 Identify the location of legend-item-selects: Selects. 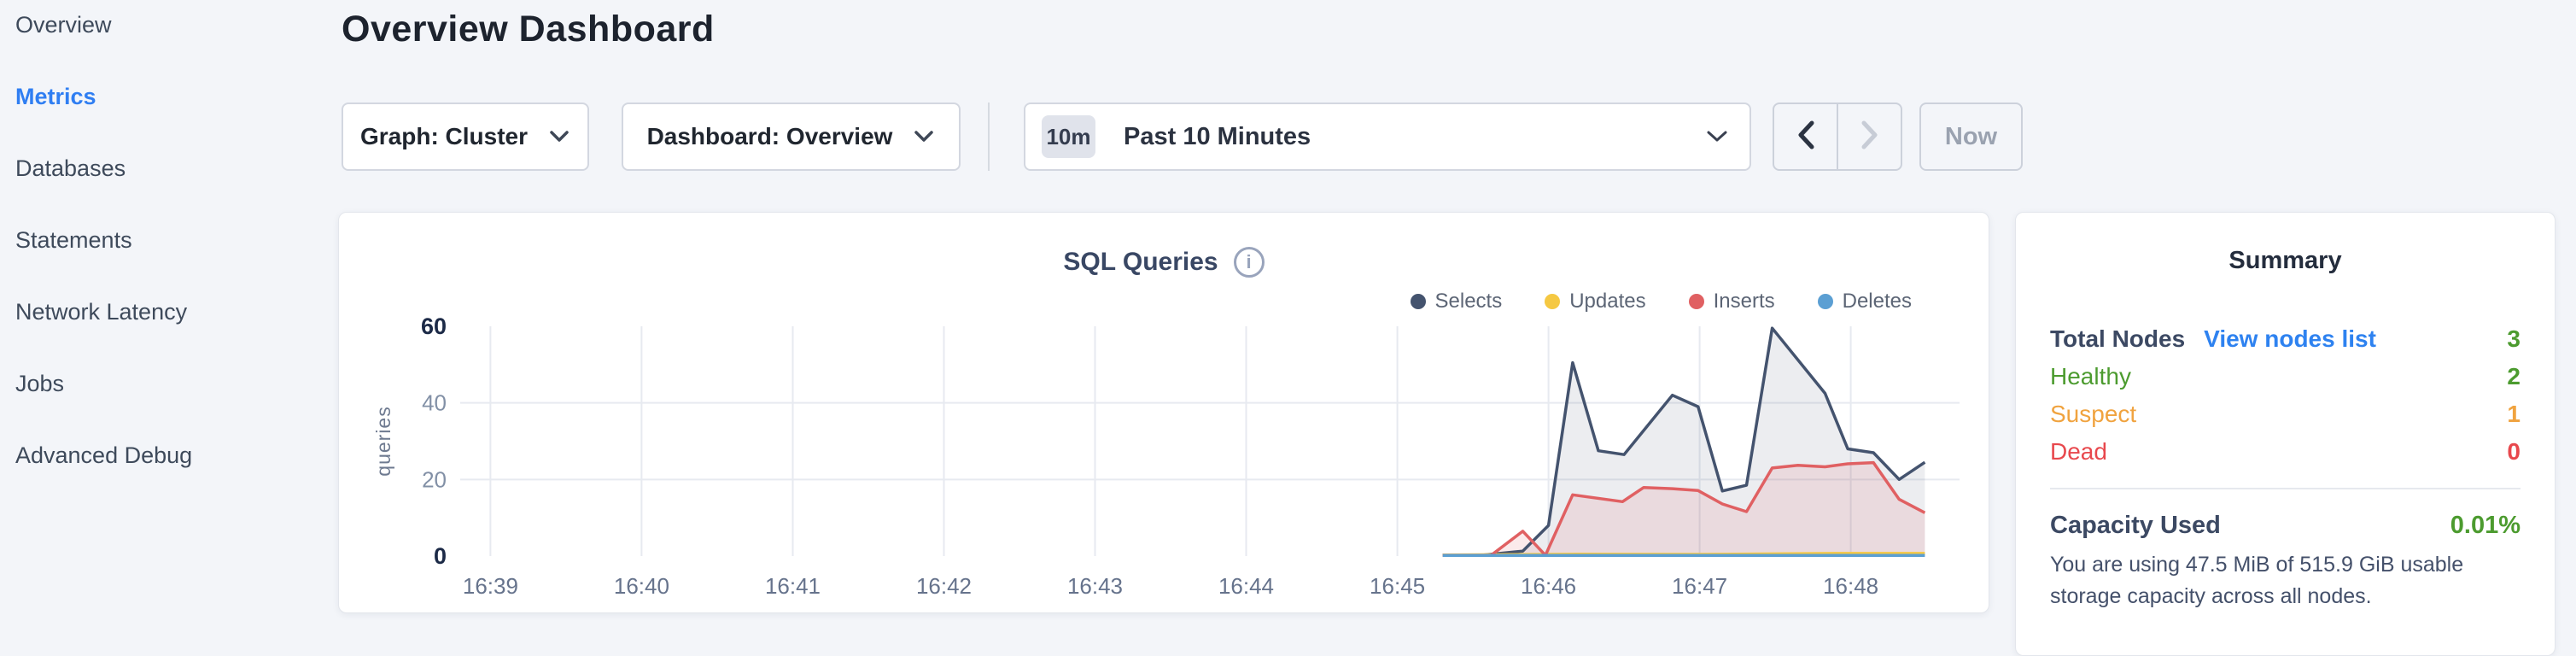
(1456, 301).